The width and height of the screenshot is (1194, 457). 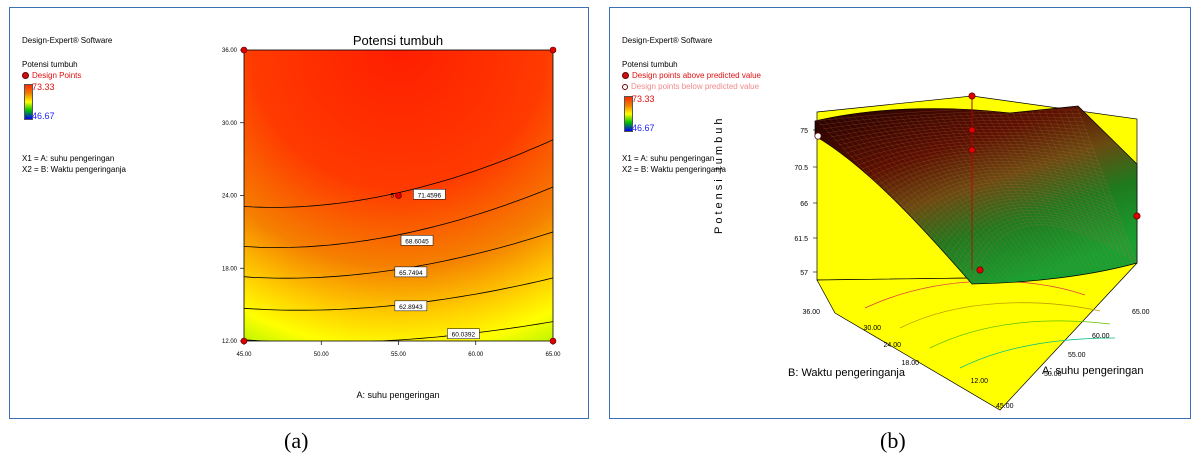 What do you see at coordinates (57, 75) in the screenshot?
I see `legend-design-points-text: Design Points` at bounding box center [57, 75].